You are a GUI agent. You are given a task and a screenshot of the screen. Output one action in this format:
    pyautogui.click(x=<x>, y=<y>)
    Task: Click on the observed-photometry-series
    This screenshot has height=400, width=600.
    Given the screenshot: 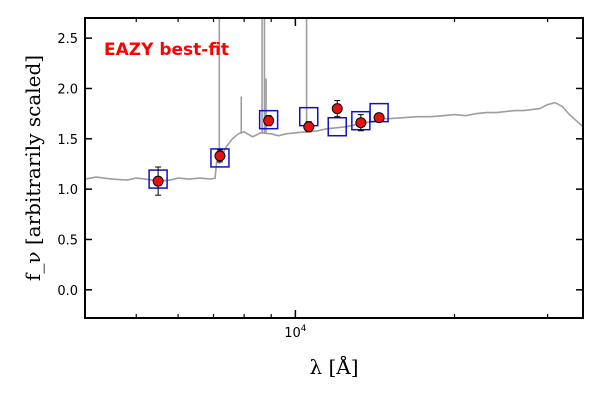 What is the action you would take?
    pyautogui.click(x=268, y=148)
    